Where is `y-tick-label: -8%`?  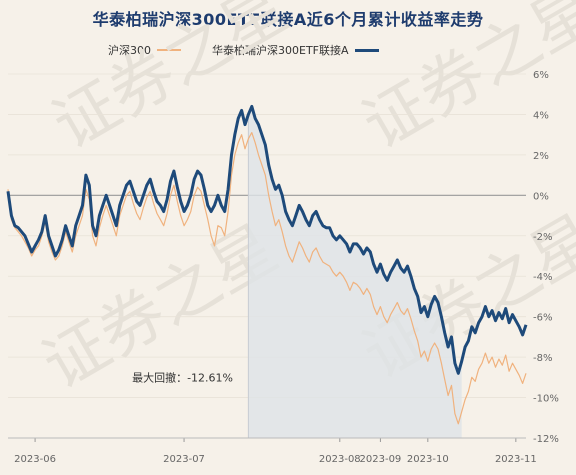 y-tick-label: -8% is located at coordinates (542, 358).